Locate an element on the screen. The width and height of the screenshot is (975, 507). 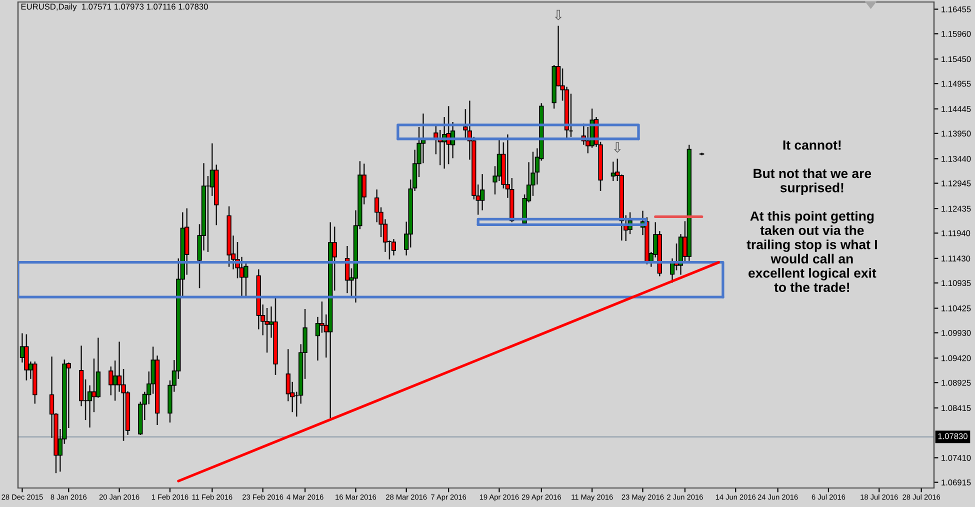
y-tick-label: 1.08415 is located at coordinates (956, 408).